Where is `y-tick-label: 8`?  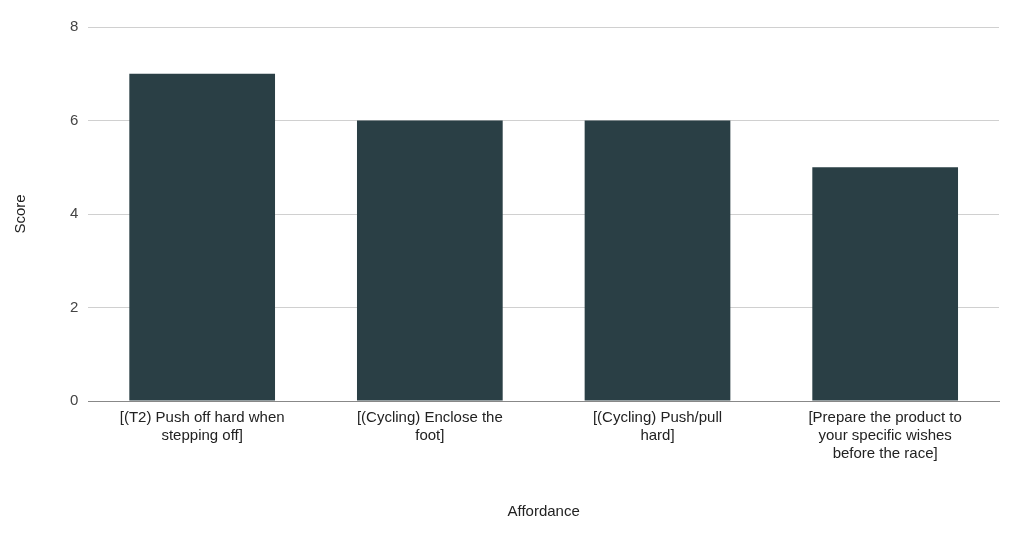
y-tick-label: 8 is located at coordinates (74, 26).